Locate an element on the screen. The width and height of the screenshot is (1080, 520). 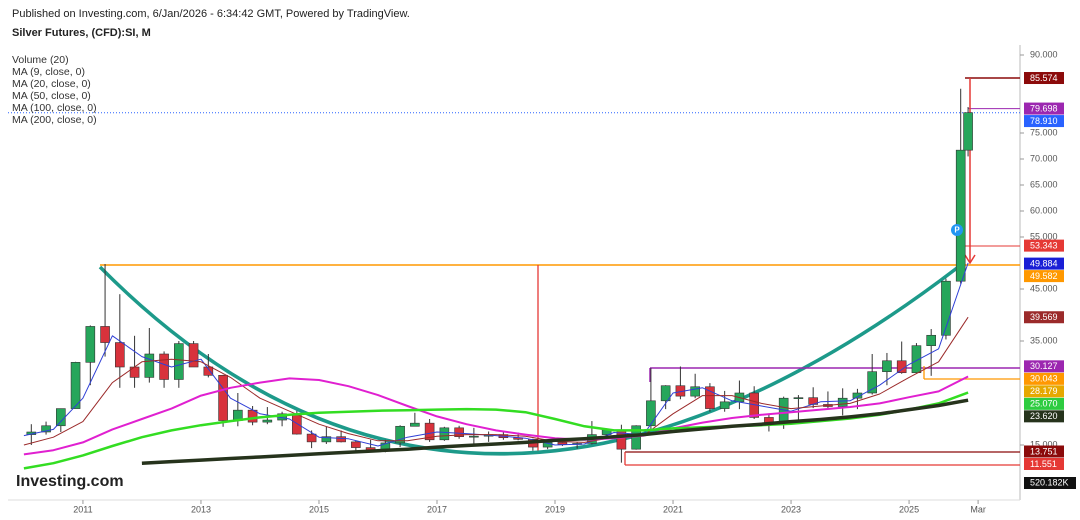
price-label: 28.179 is located at coordinates (1044, 391).